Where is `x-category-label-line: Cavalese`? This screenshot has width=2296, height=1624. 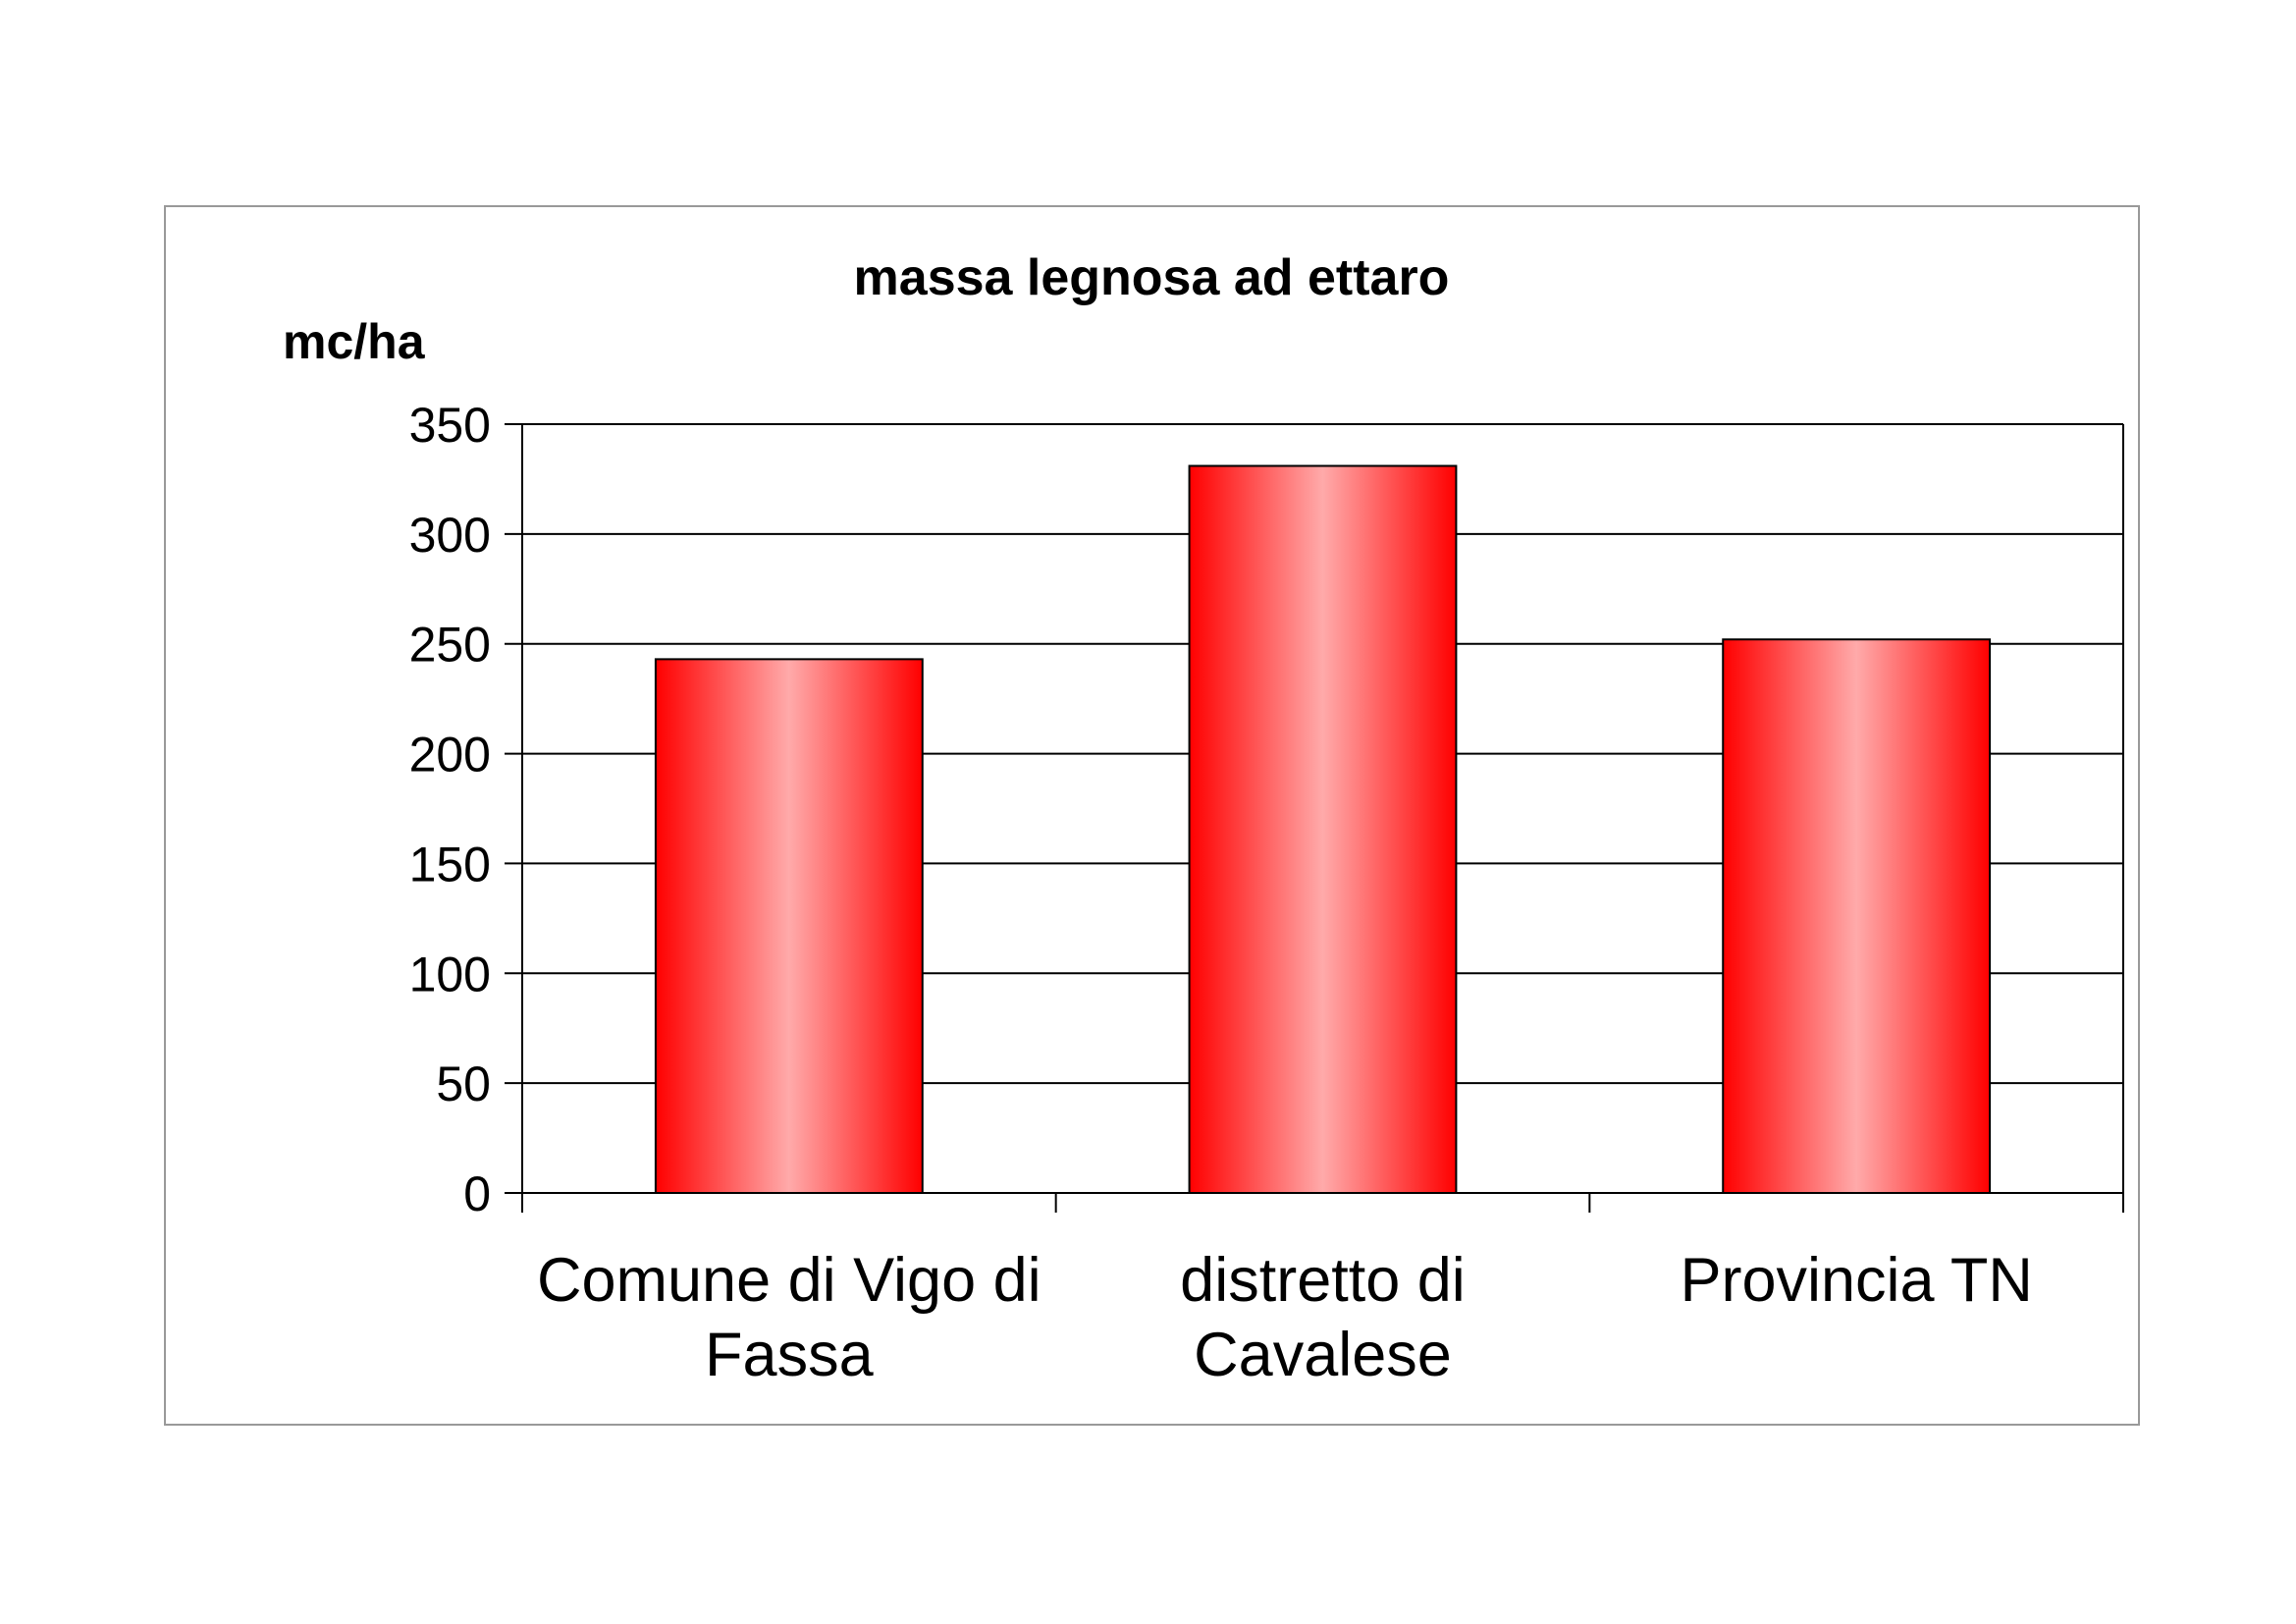
x-category-label-line: Cavalese is located at coordinates (1323, 1355).